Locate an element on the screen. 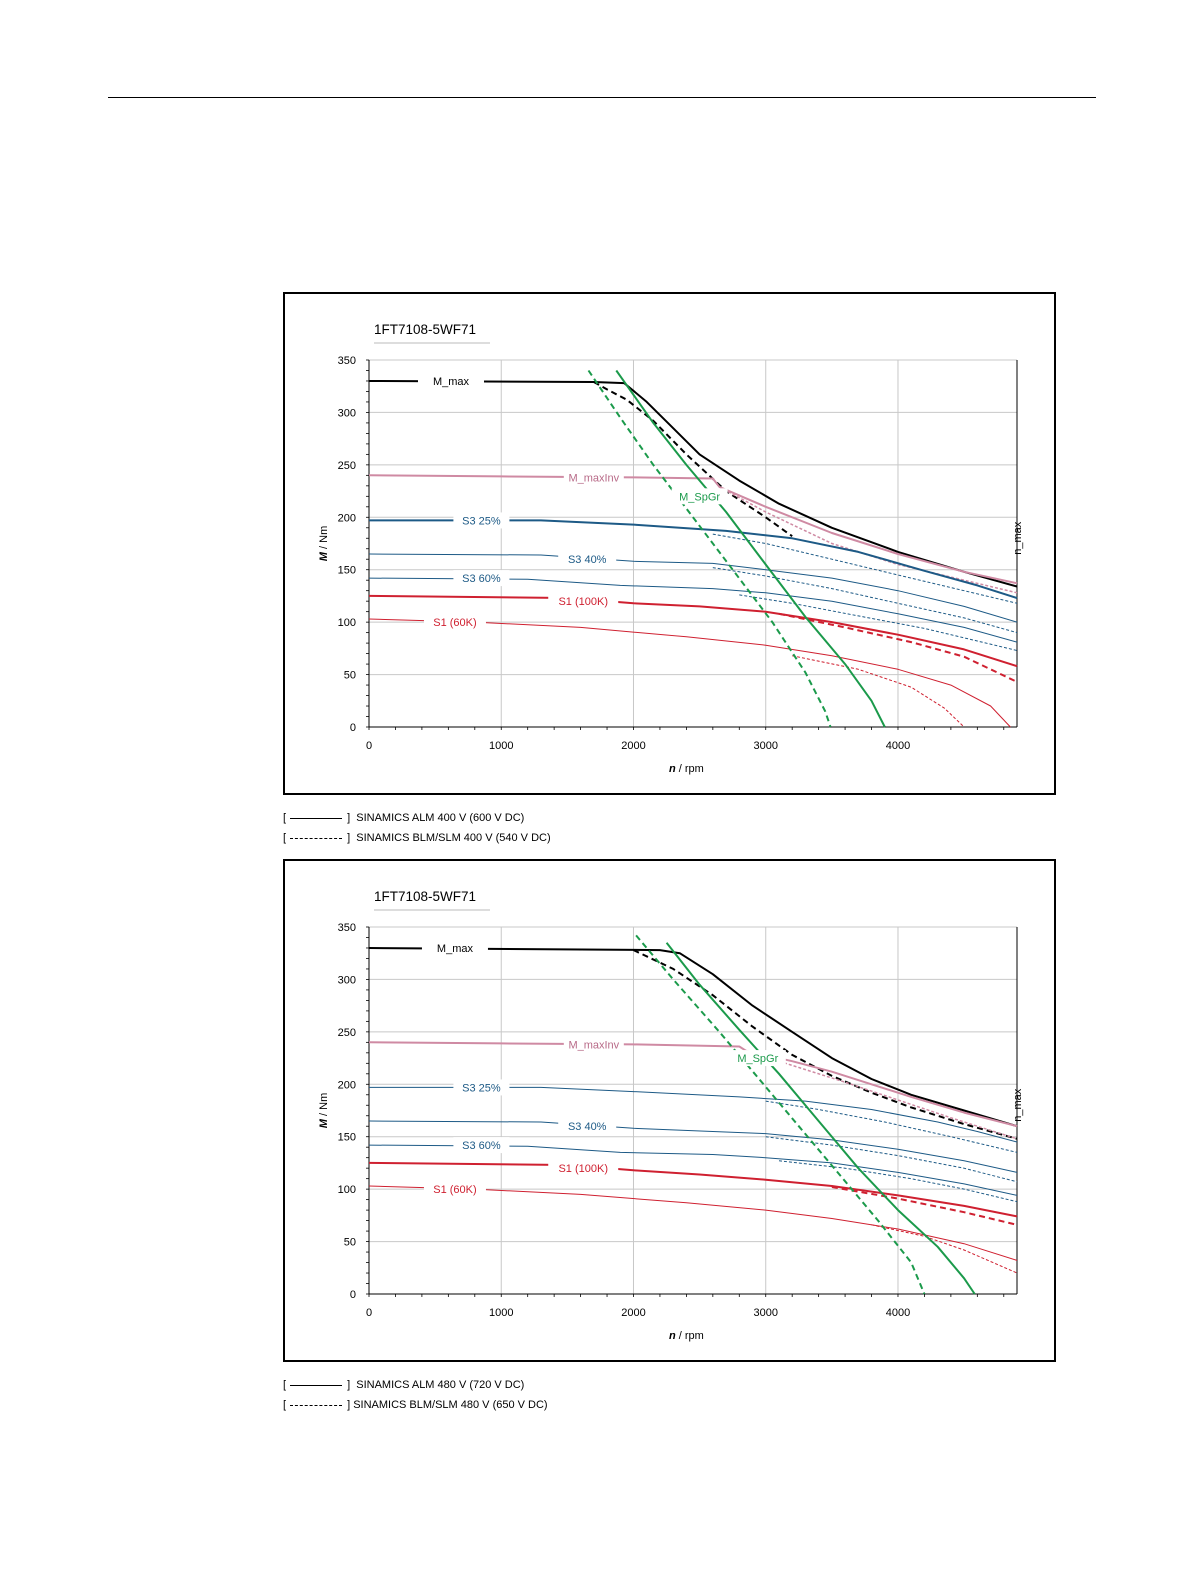  legend-2-row-dashed: [] SINAMICS BLM/SLM 480 V (650 V DC) is located at coordinates (415, 1405).